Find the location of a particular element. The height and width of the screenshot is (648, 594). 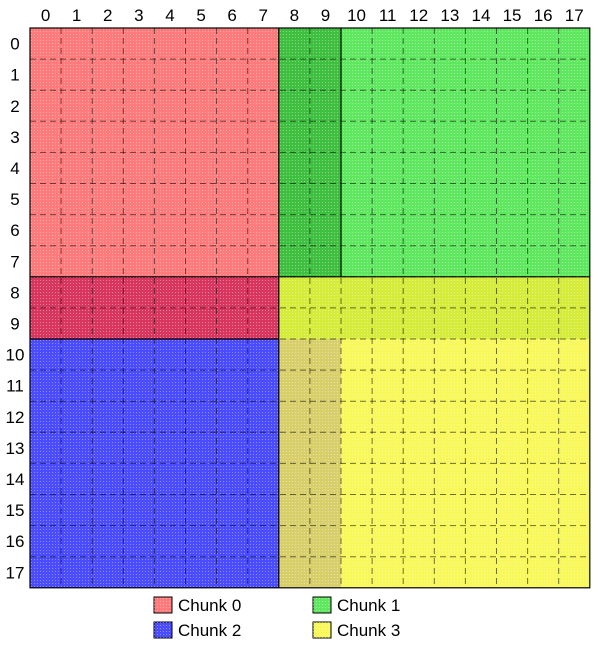

column-label: 13 is located at coordinates (449, 15).